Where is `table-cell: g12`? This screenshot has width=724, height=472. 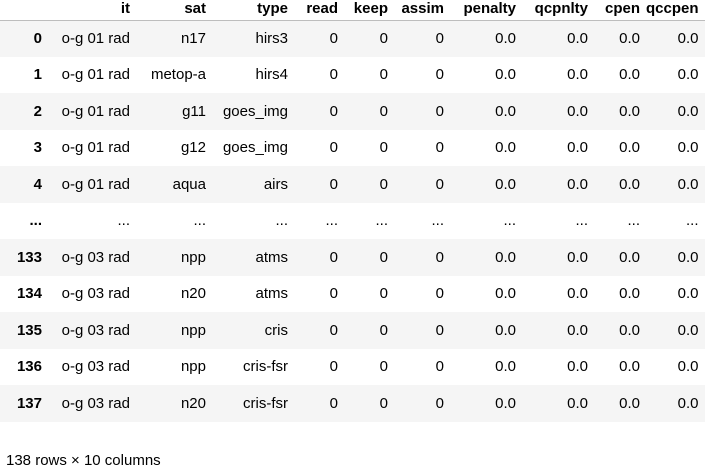
table-cell: g12 is located at coordinates (193, 148).